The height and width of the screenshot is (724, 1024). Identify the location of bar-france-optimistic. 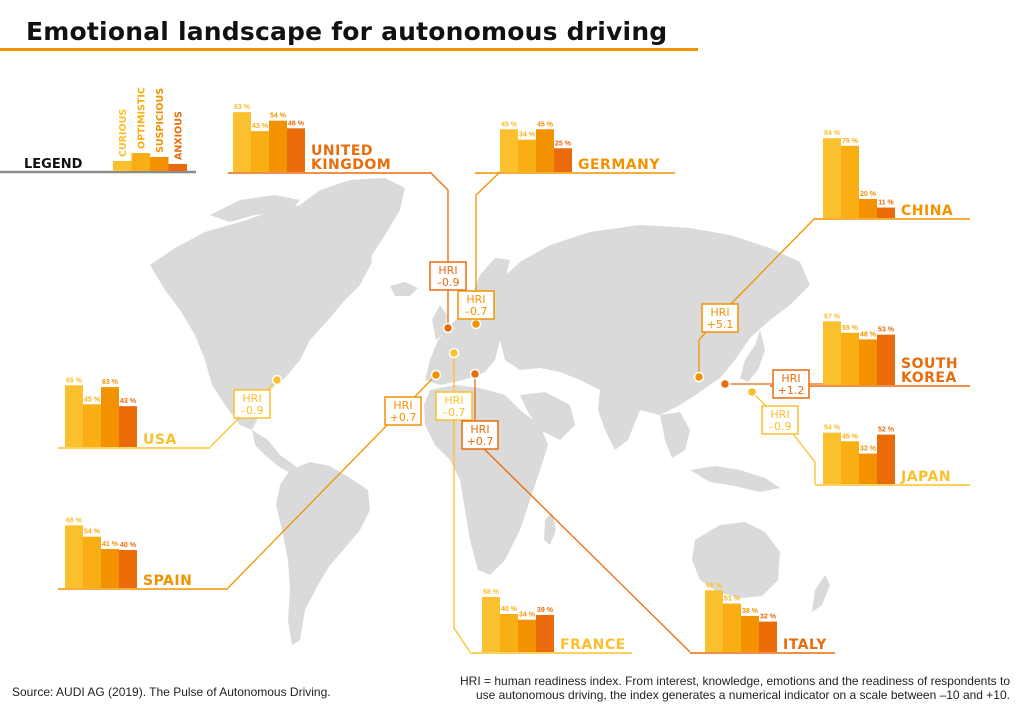
(509, 633).